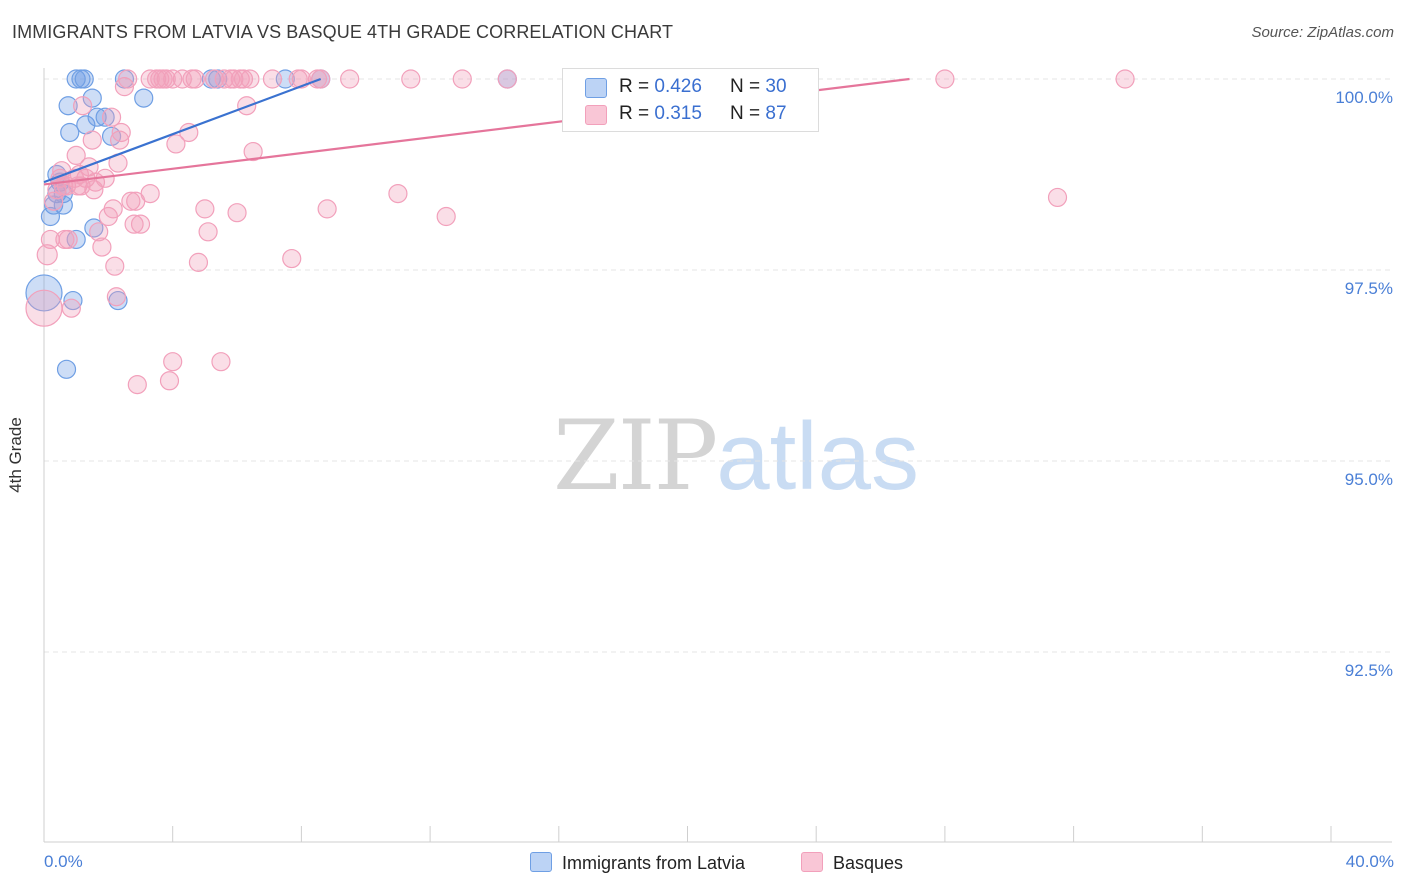  I want to click on watermark-atlas: atlas, so click(817, 456).